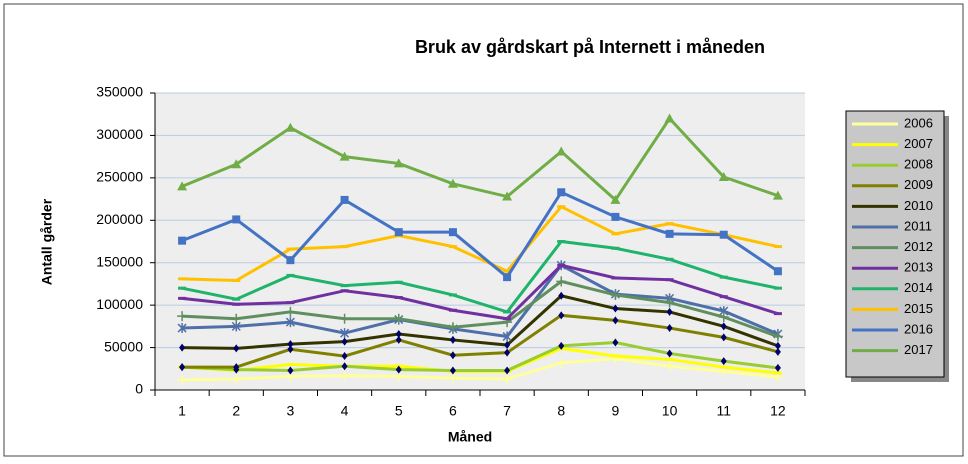 The height and width of the screenshot is (464, 968). Describe the element at coordinates (119, 219) in the screenshot. I see `y-tick-label: 200000` at that location.